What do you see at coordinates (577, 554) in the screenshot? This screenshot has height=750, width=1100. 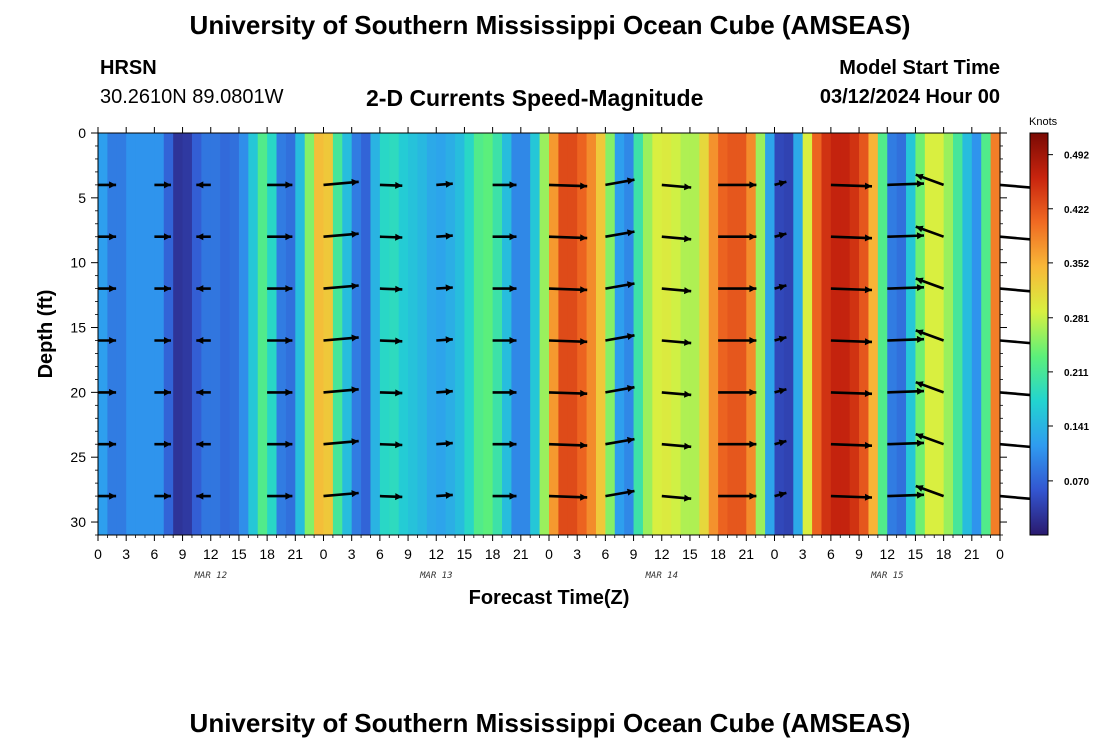 I see `x-tick-label: 3` at bounding box center [577, 554].